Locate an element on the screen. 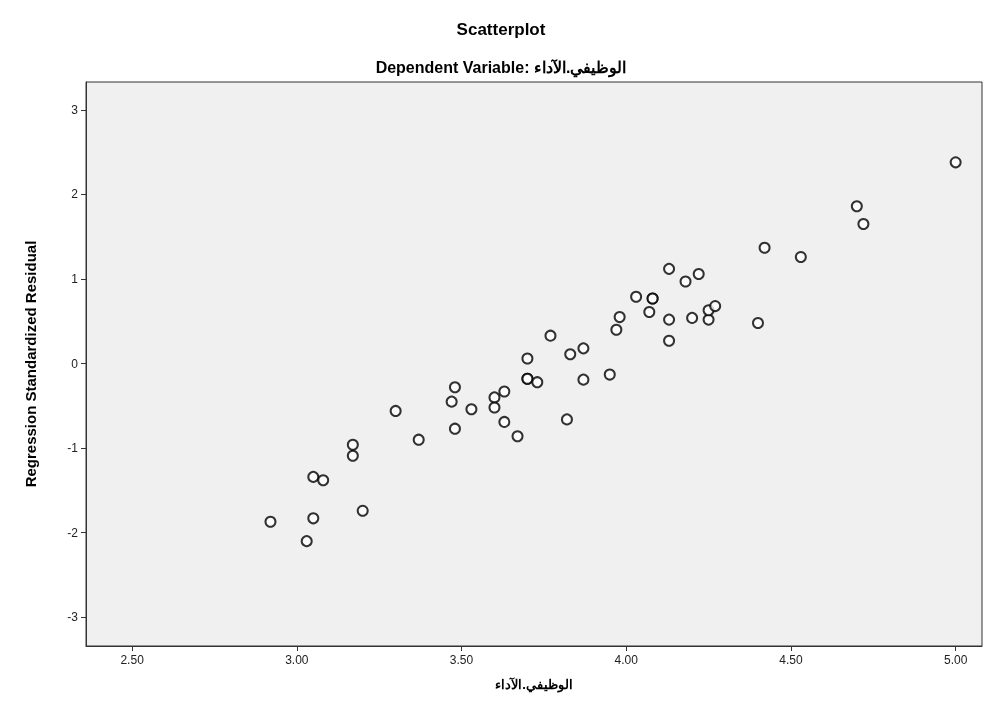 Image resolution: width=1002 pixels, height=722 pixels. y-tick-label: -2 is located at coordinates (73, 532).